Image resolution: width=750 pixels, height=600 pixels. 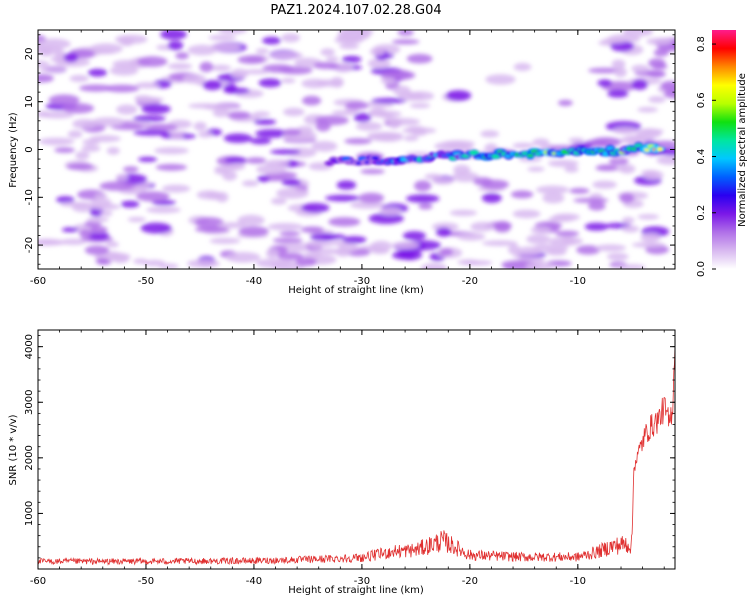 I want to click on spectrogram-xtick-label: -30, so click(x=362, y=281).